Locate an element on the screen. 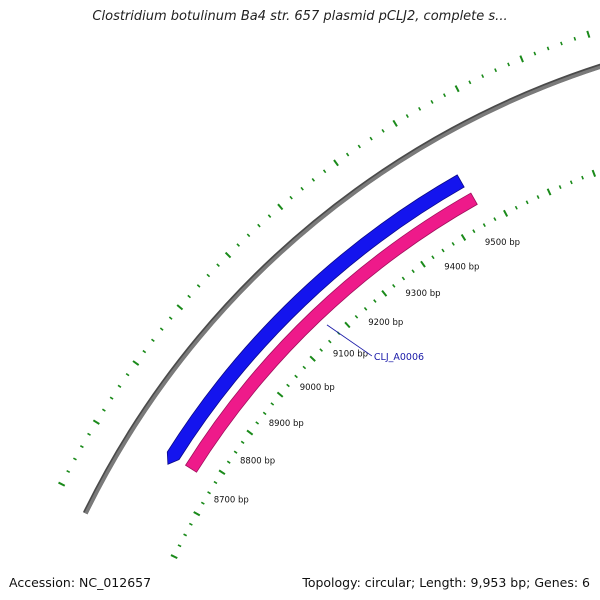 Image resolution: width=600 pixels, height=600 pixels. ruler-label-8800: 8800 bp is located at coordinates (257, 461).